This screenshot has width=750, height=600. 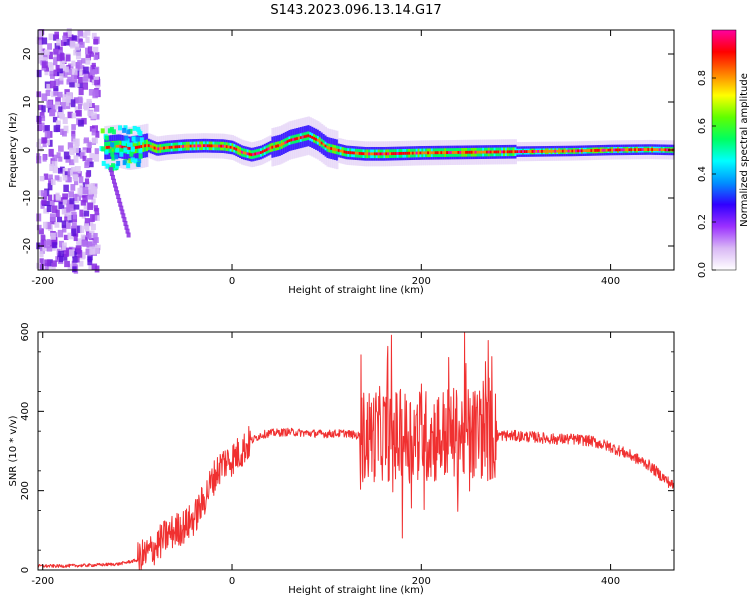 What do you see at coordinates (702, 222) in the screenshot?
I see `colorbar-tick-label: 0.2` at bounding box center [702, 222].